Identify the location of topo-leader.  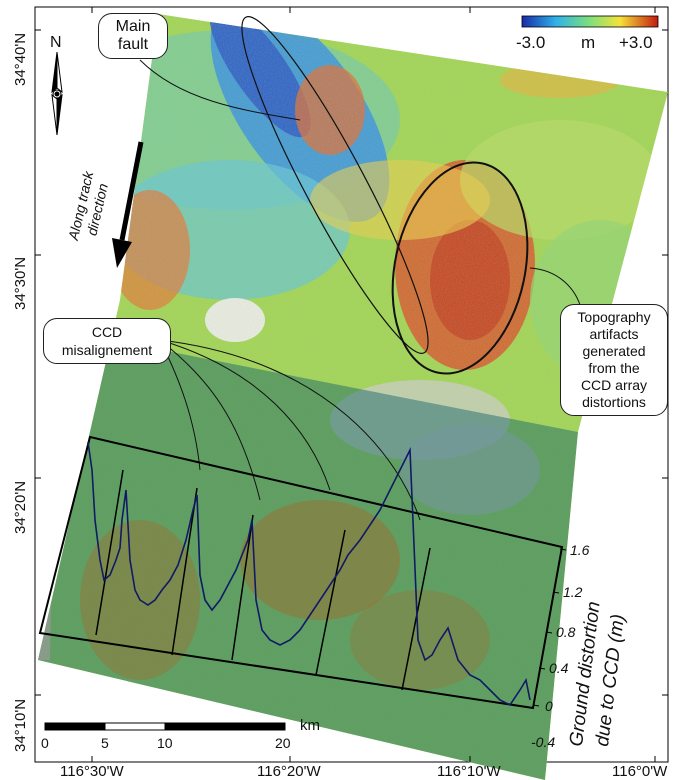
(555, 286).